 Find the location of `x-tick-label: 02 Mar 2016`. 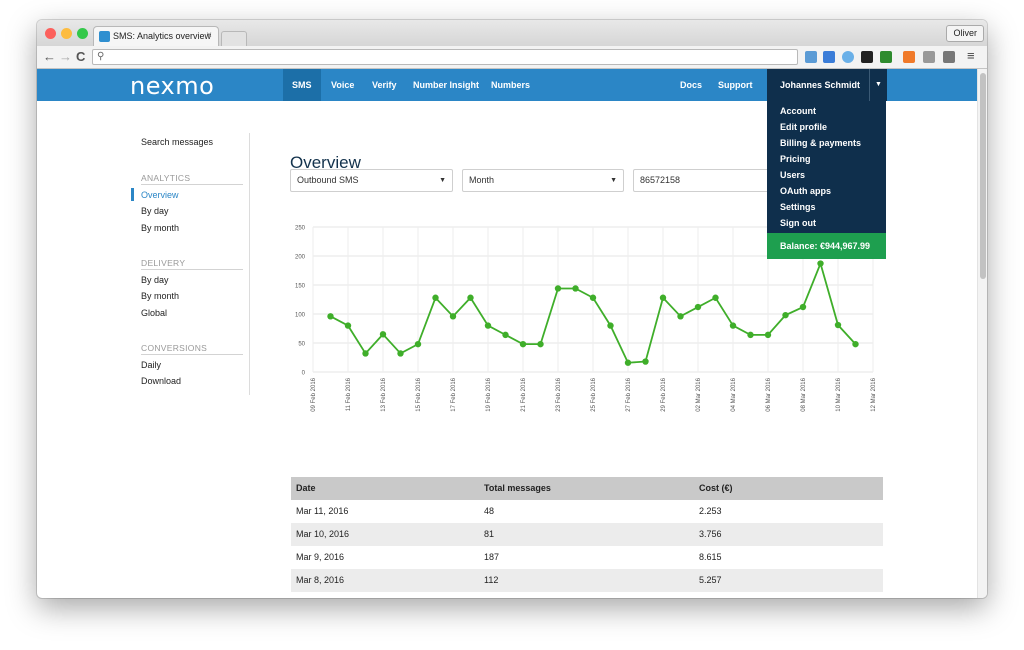

x-tick-label: 02 Mar 2016 is located at coordinates (699, 394).